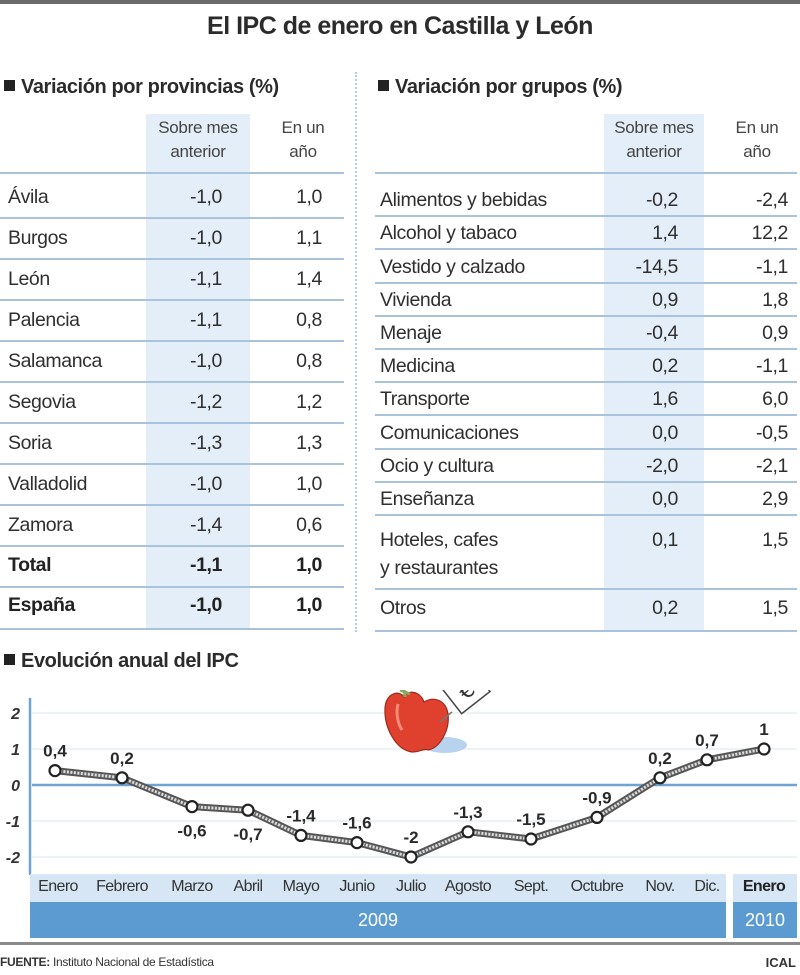  What do you see at coordinates (9, 659) in the screenshot?
I see `bullet-square-icon` at bounding box center [9, 659].